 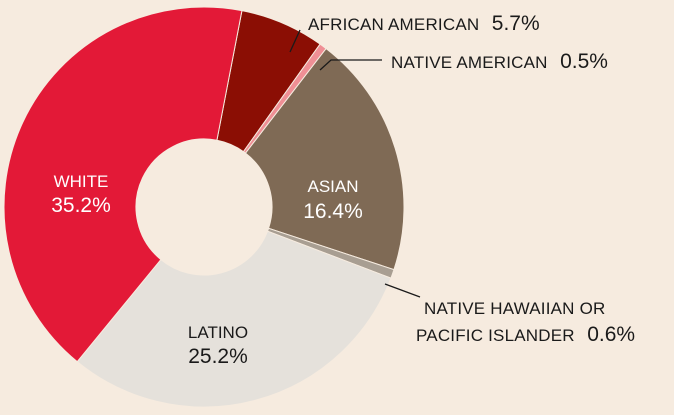 I want to click on nhpi-callout-line2: PACIFIC ISLANDER 0.6%, so click(x=525, y=334).